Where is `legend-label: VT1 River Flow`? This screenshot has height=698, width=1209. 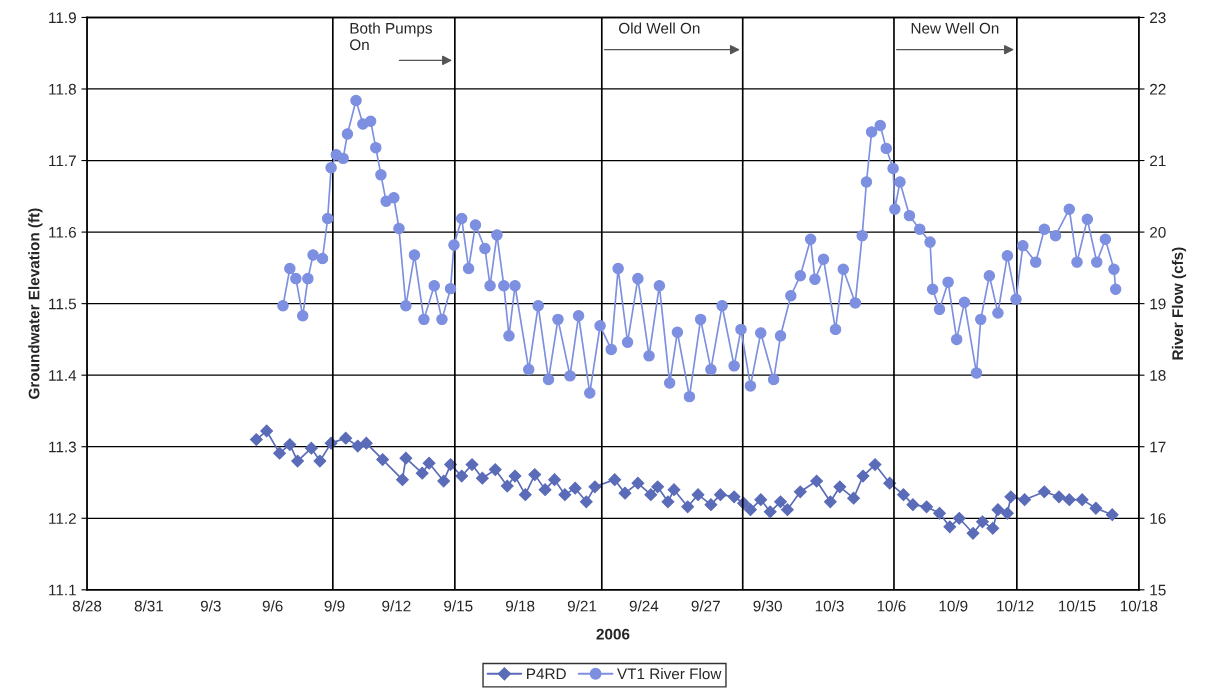 legend-label: VT1 River Flow is located at coordinates (669, 674).